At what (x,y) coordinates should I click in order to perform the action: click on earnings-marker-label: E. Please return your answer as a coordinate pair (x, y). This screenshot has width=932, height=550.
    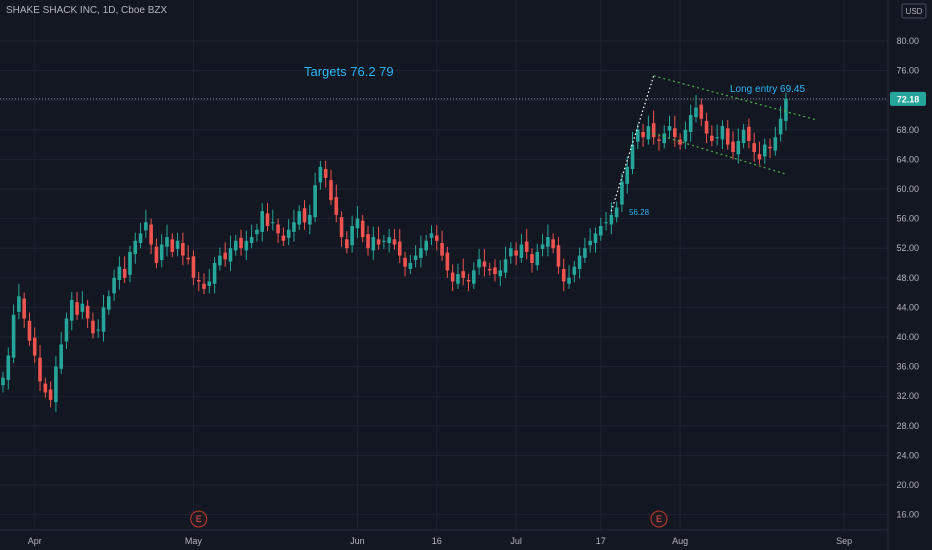
    Looking at the image, I should click on (659, 519).